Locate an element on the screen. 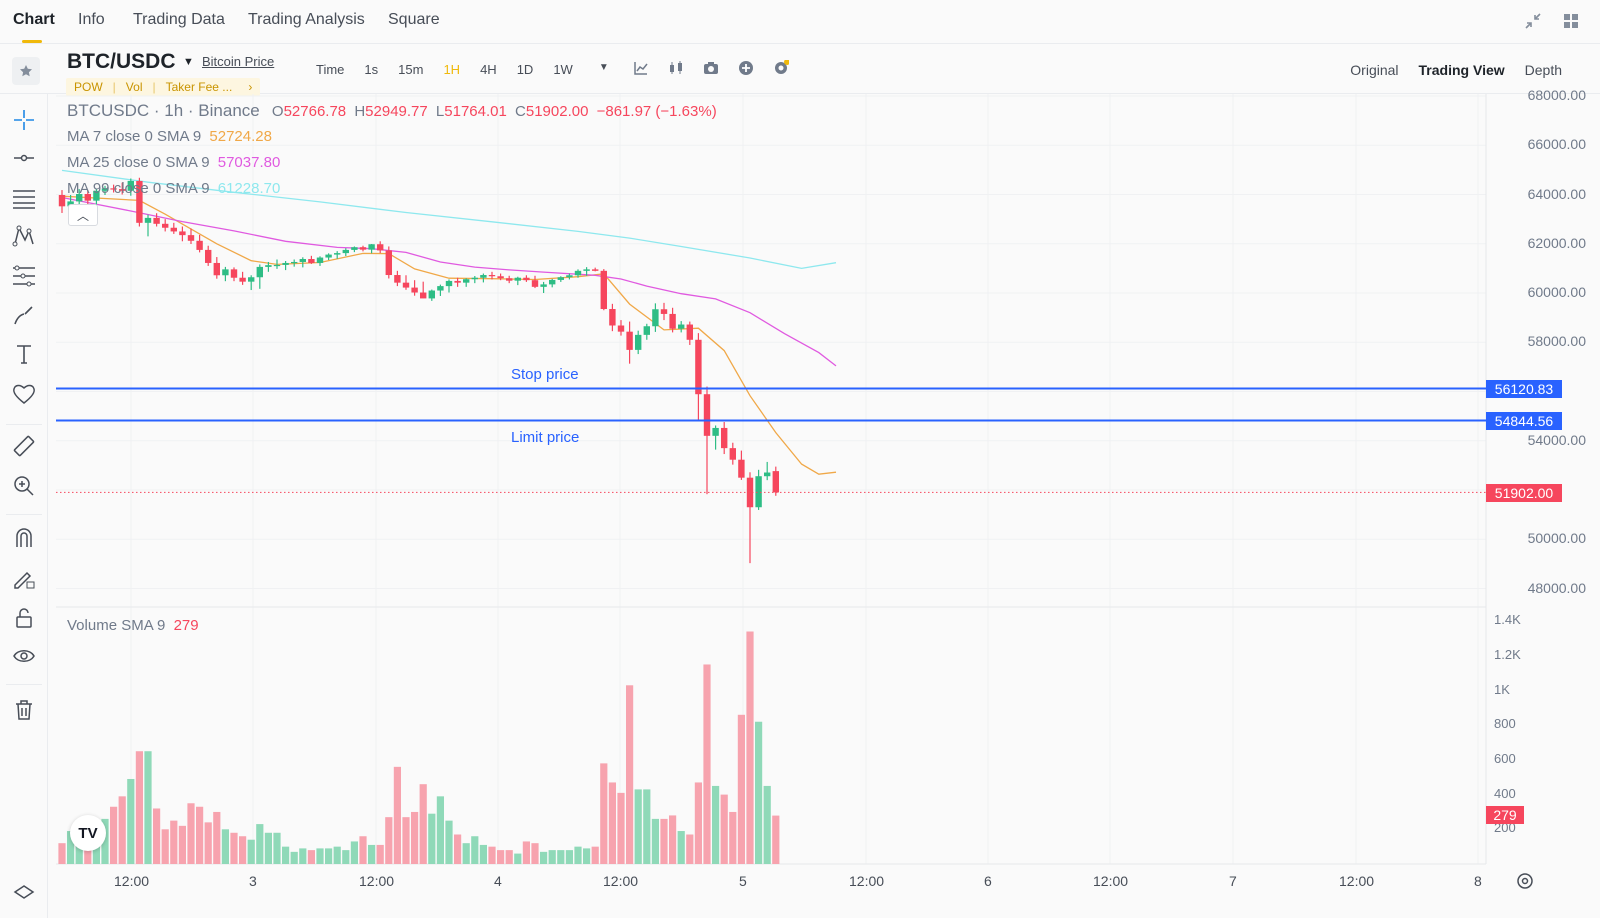 The height and width of the screenshot is (918, 1600). tab-trading-data: Trading Data is located at coordinates (179, 19).